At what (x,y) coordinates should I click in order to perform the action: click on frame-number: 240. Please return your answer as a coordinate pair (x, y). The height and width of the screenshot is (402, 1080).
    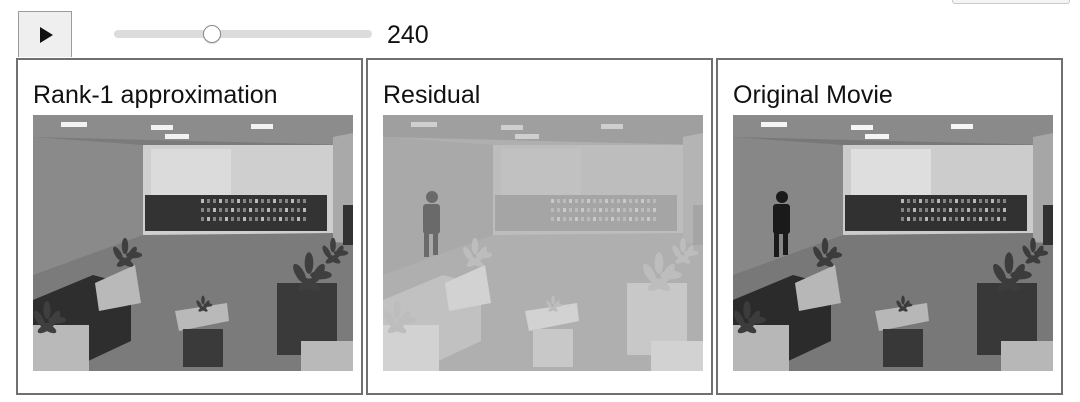
    Looking at the image, I should click on (408, 35).